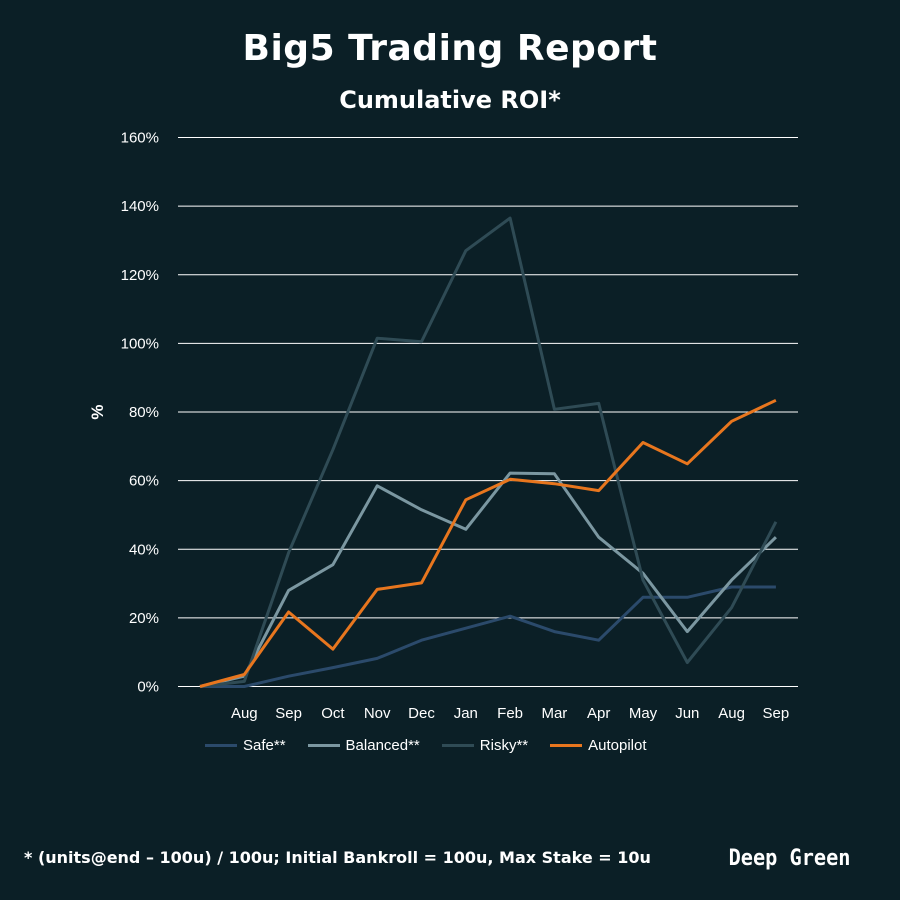 This screenshot has height=900, width=900. Describe the element at coordinates (377, 713) in the screenshot. I see `x-tick-label: Nov` at that location.